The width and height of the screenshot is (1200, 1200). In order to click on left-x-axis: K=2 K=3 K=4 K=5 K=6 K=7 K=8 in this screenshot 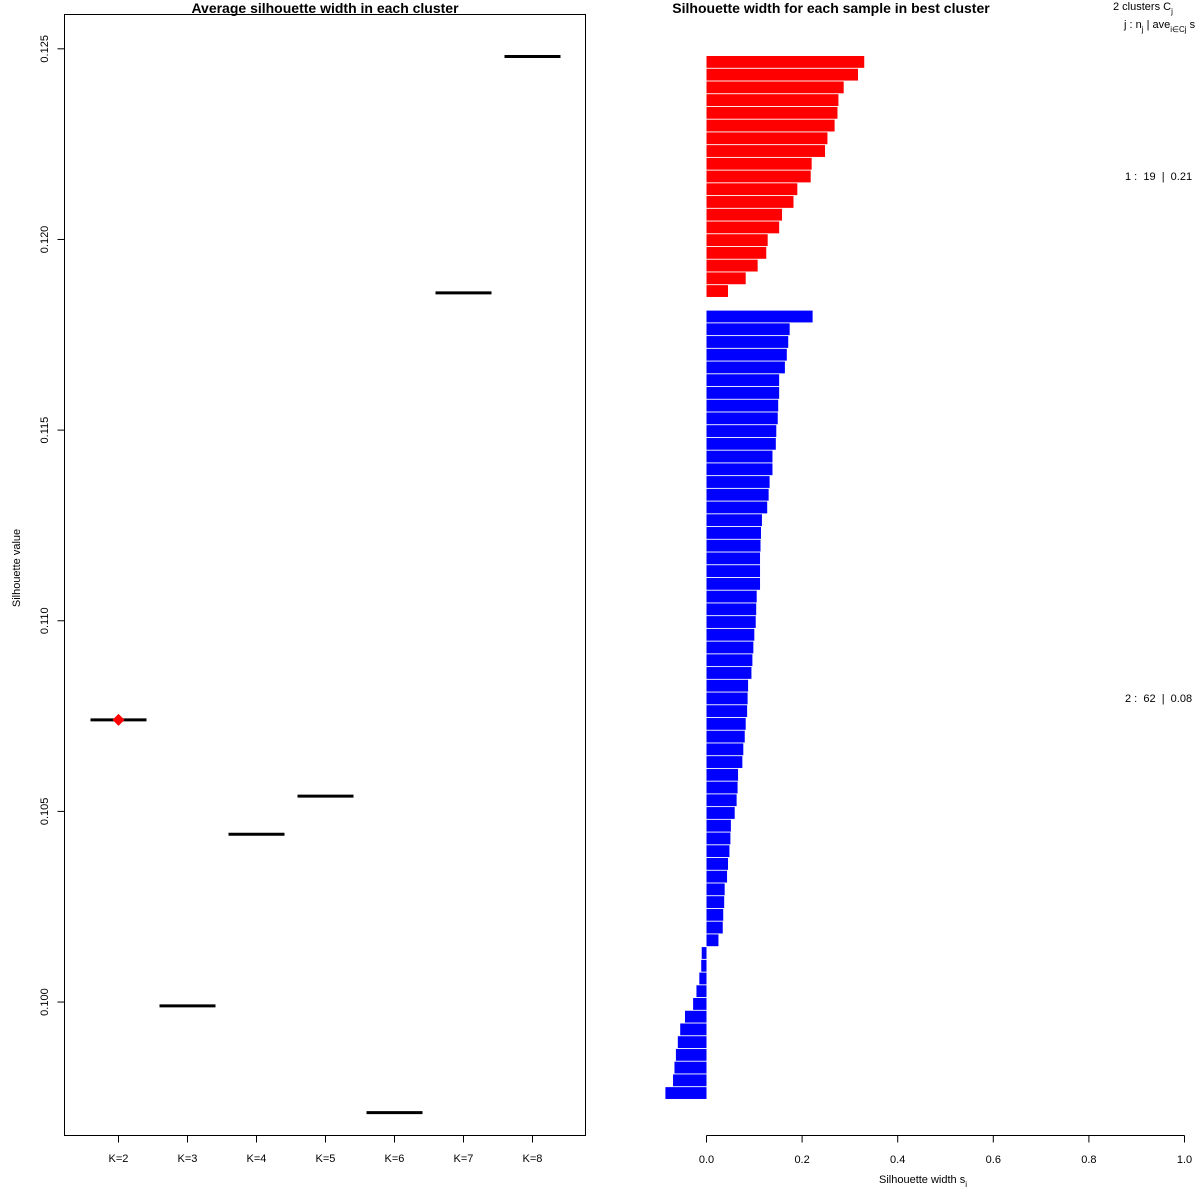, I will do `click(326, 1150)`.